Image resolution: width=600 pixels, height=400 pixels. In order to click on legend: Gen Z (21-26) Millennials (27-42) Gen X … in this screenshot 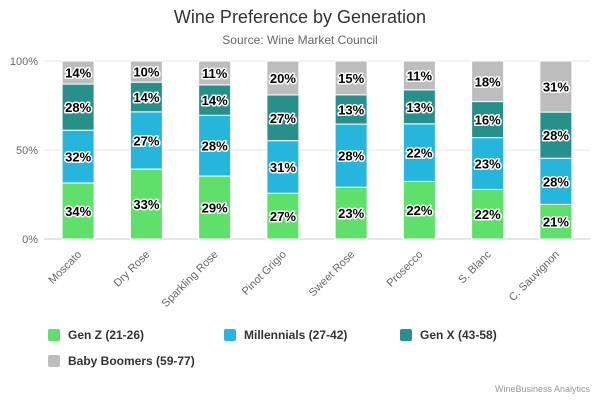, I will do `click(308, 349)`.